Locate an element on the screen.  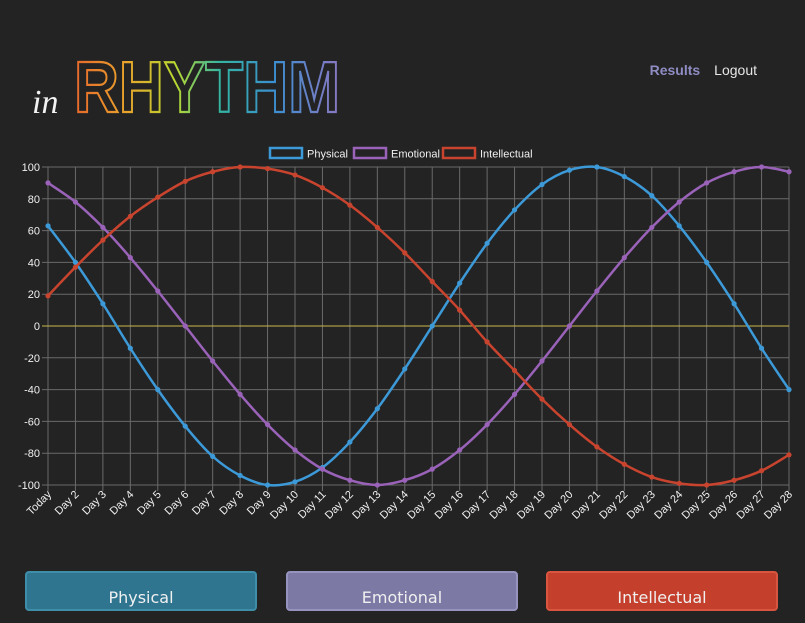
y-tick-label: 80 is located at coordinates (34, 200).